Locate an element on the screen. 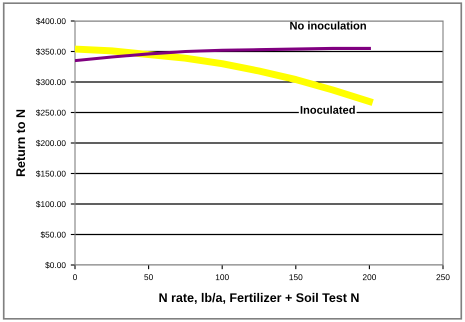  x-tick-label: 50 is located at coordinates (148, 277).